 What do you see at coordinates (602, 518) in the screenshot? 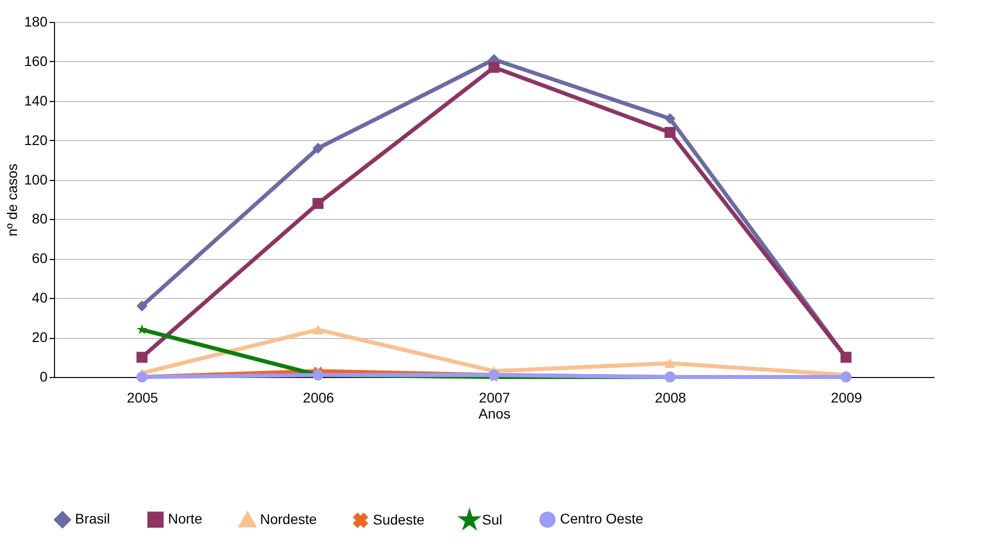
I see `legend-label: Centro Oeste` at bounding box center [602, 518].